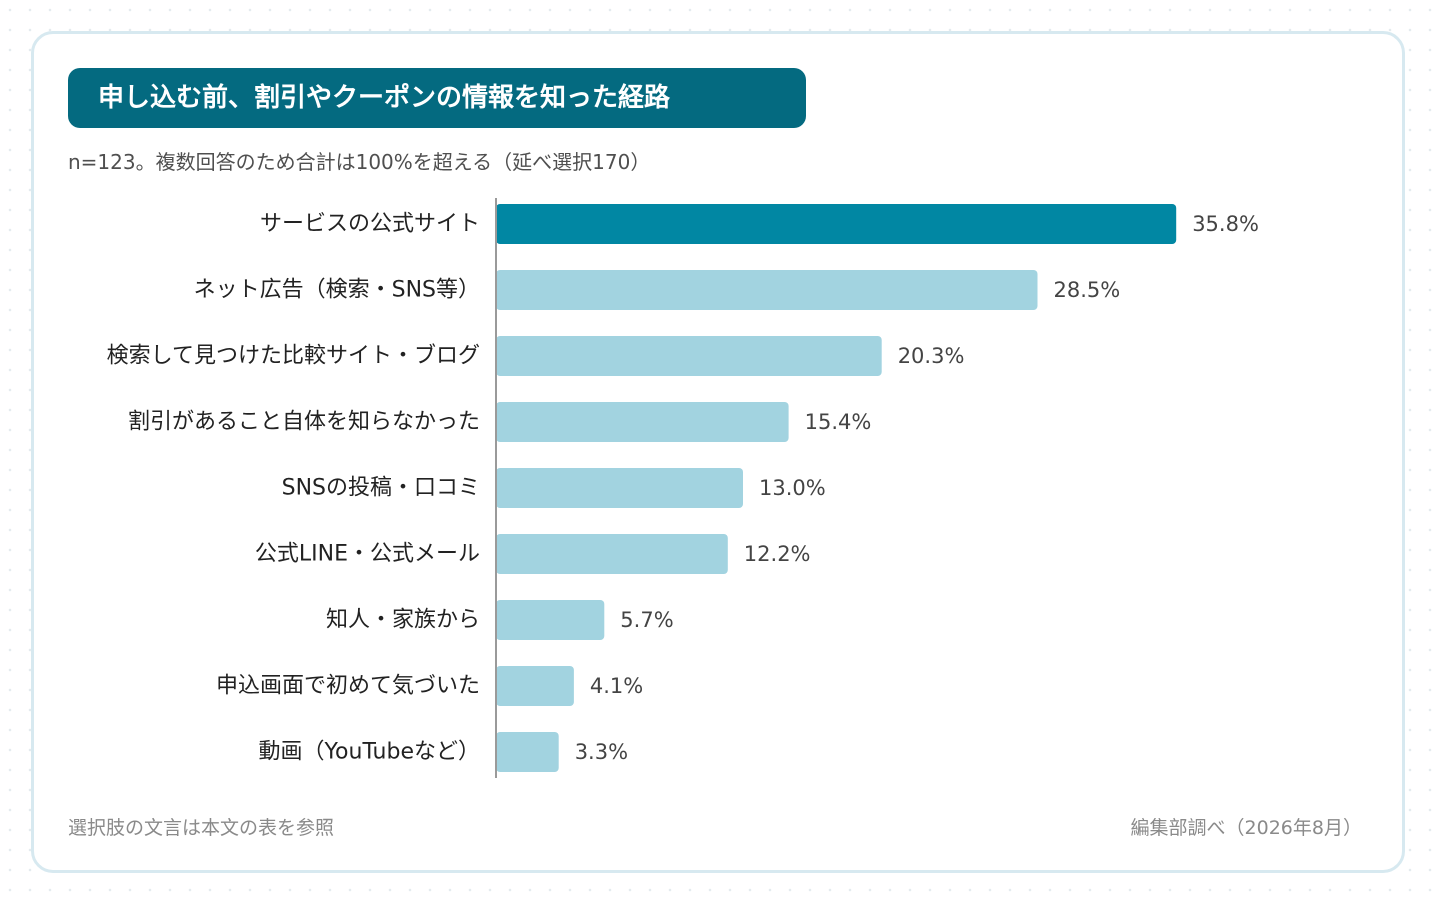 Image resolution: width=1440 pixels, height=908 pixels. Describe the element at coordinates (437, 98) in the screenshot. I see `chart-title: 申し込む前、割引やクーポンの情報を知った経路` at that location.